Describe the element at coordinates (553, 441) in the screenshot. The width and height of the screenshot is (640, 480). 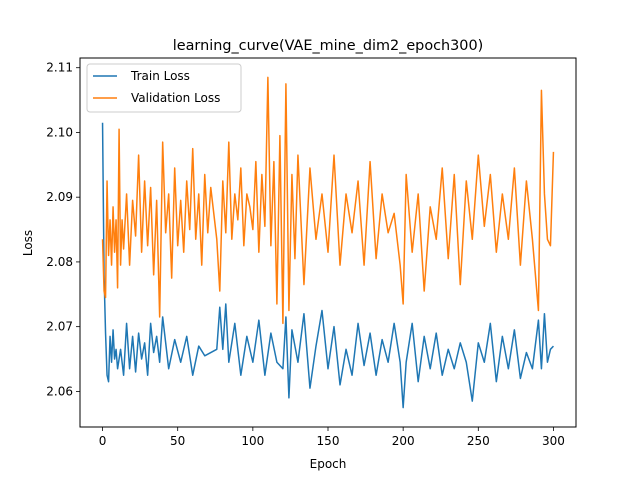
I see `x-tick-label: 300` at that location.